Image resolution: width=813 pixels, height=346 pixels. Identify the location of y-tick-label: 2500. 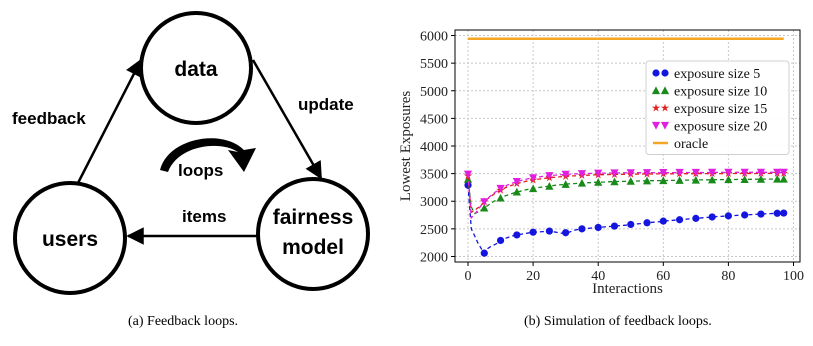
(434, 230).